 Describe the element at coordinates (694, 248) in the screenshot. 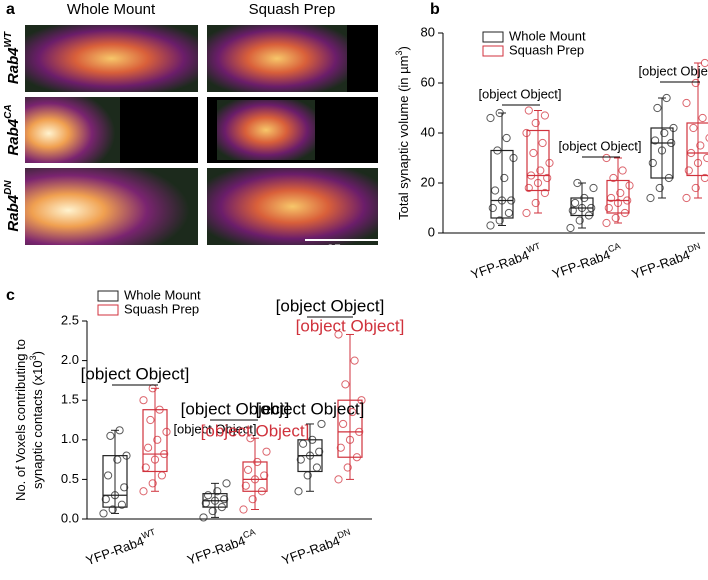

I see `x-tick-label-sup: DN` at that location.